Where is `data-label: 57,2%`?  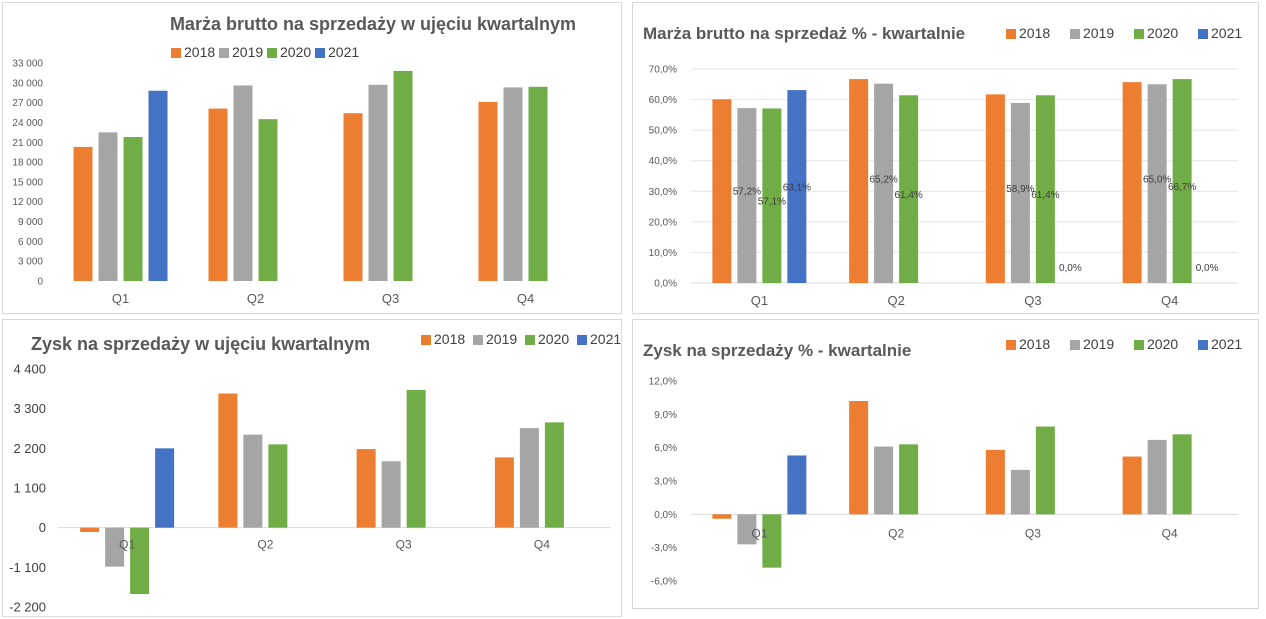
data-label: 57,2% is located at coordinates (747, 192).